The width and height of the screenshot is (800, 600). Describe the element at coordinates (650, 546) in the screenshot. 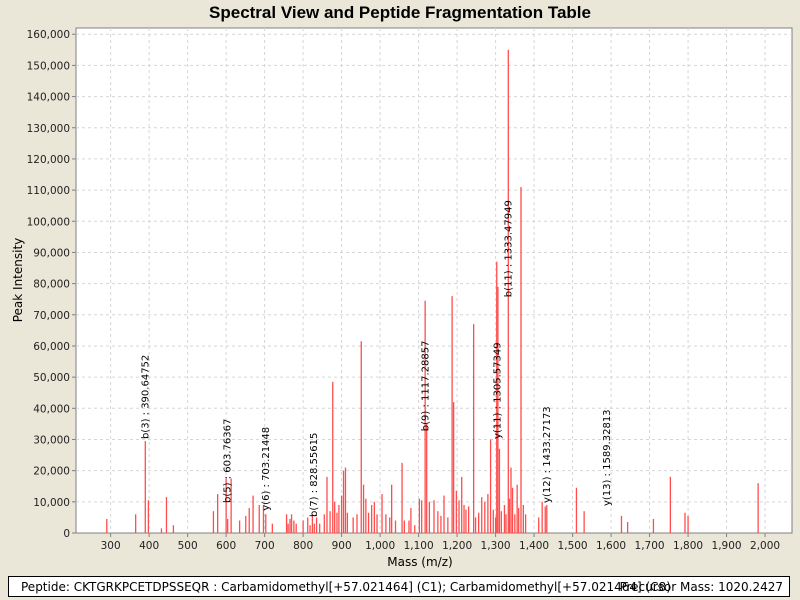

I see `x-tick-label: 1,700` at that location.